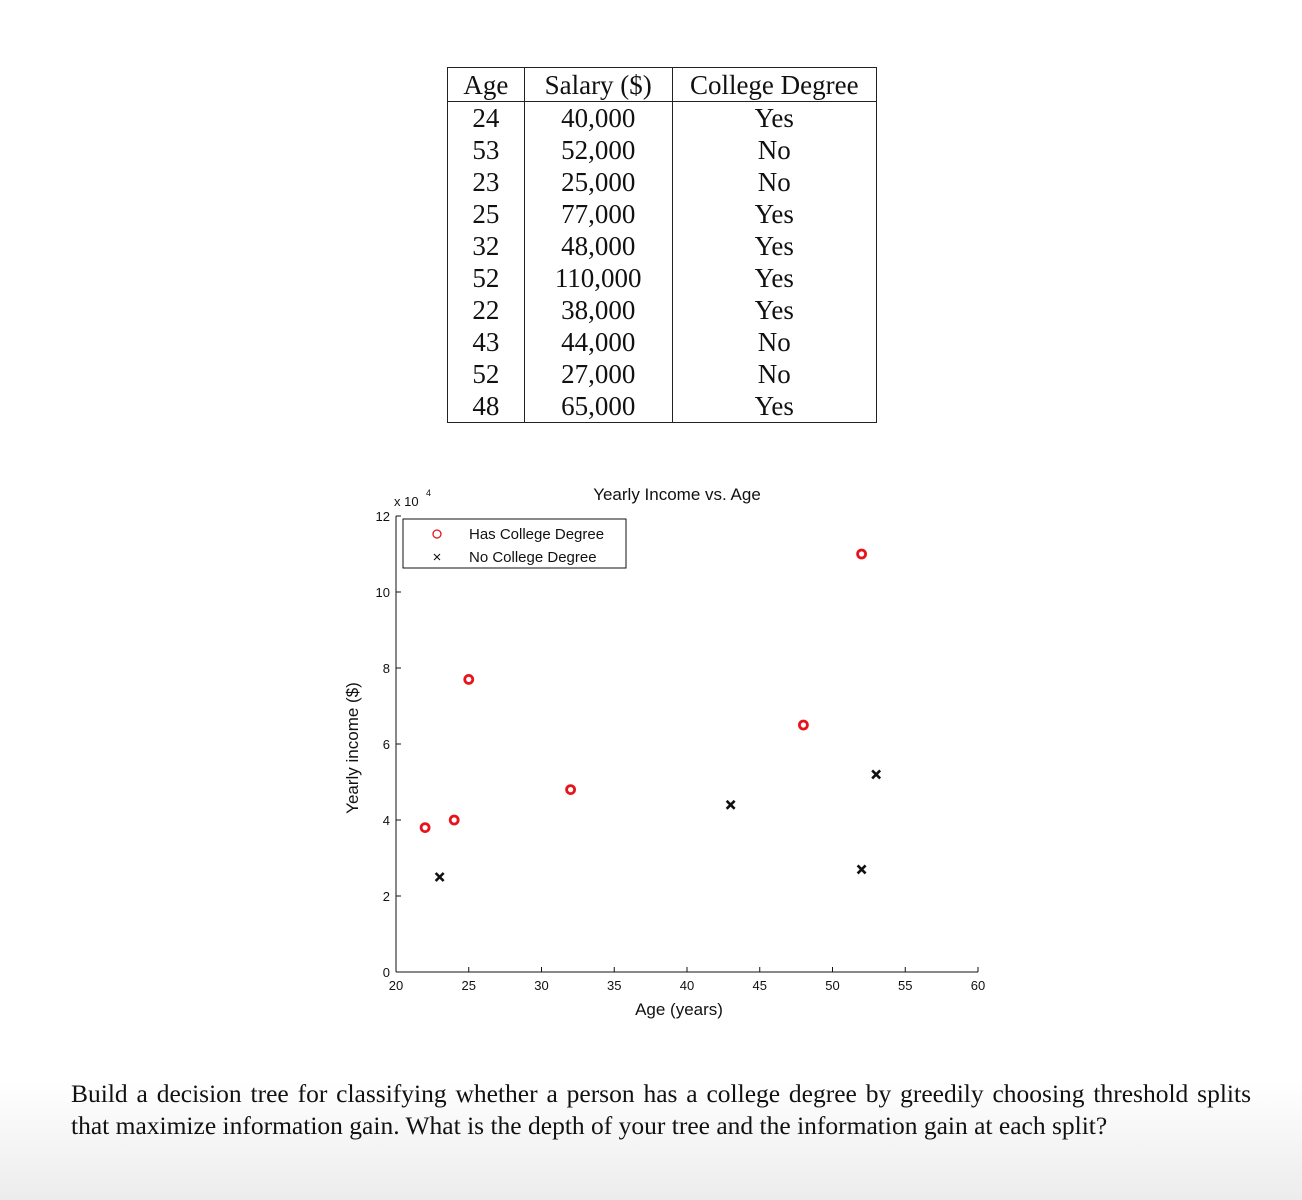  I want to click on y-axis-ticks: 0 2 4 6 8 10 12, so click(388, 744).